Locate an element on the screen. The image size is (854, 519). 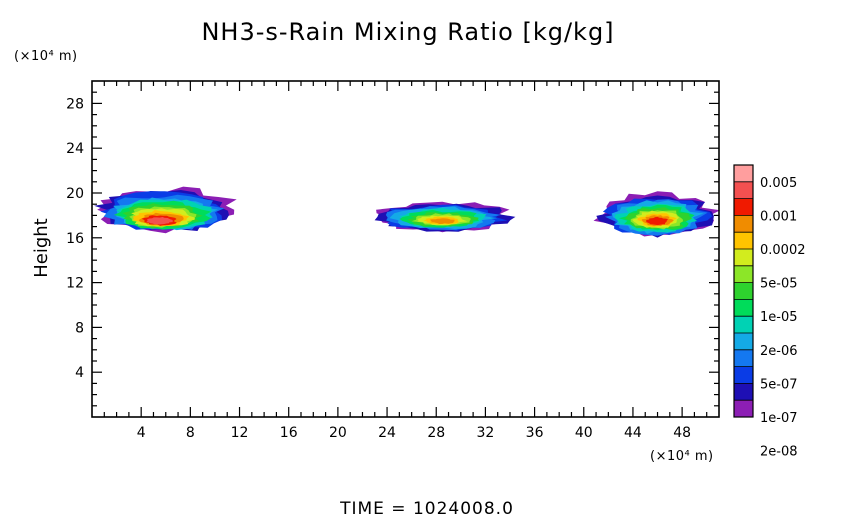
x-tick-label: 4 is located at coordinates (141, 433).